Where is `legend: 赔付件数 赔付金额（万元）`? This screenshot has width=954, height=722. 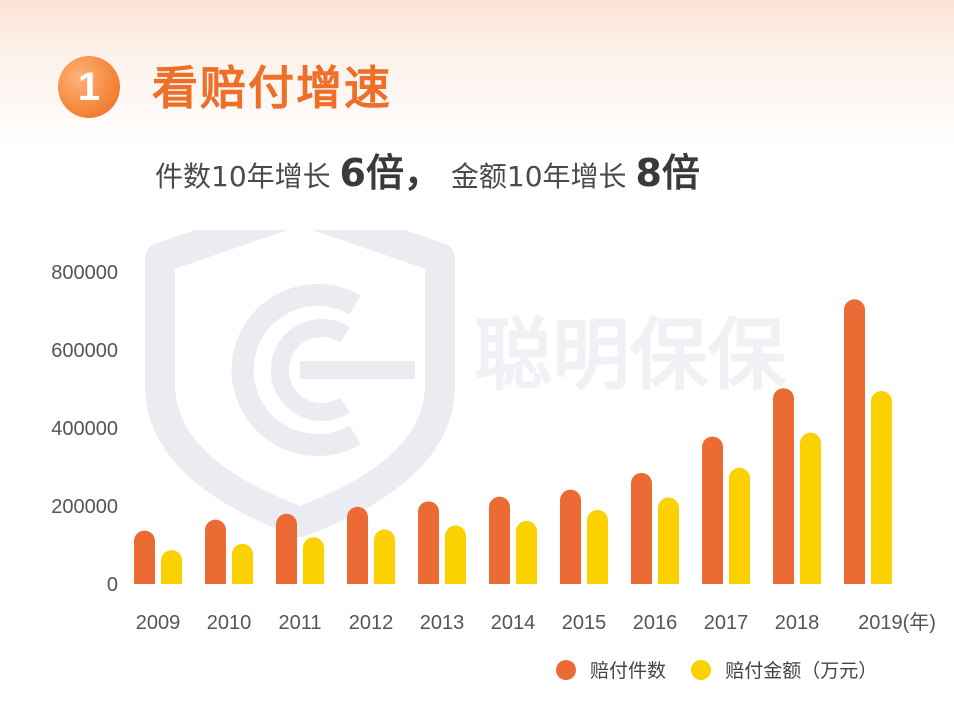 legend: 赔付件数 赔付金额（万元） is located at coordinates (726, 671).